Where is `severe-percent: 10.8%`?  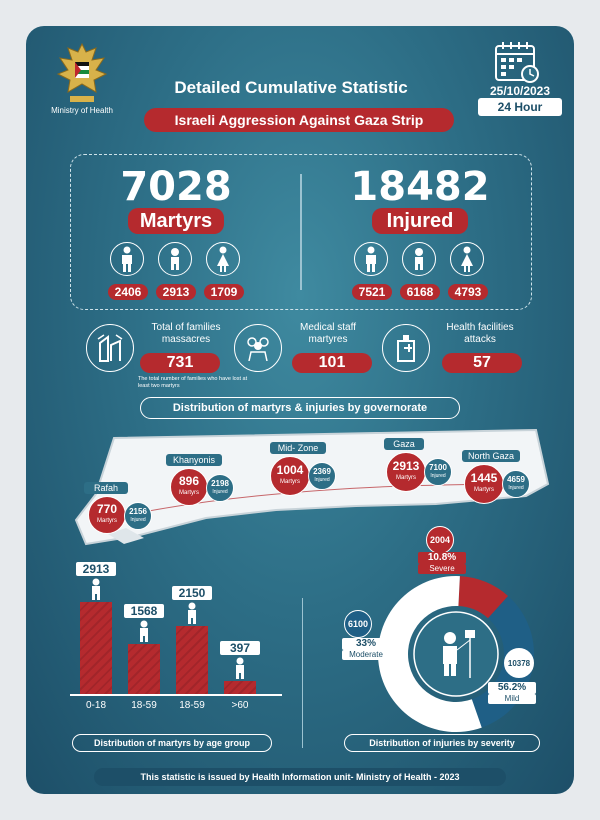 severe-percent: 10.8% is located at coordinates (442, 558).